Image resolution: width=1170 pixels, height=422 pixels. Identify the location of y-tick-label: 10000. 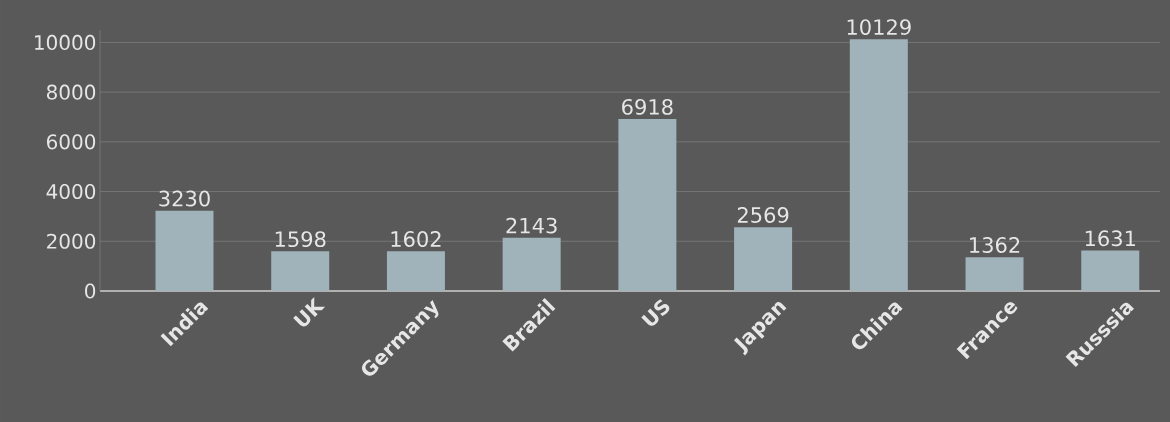
(65, 42).